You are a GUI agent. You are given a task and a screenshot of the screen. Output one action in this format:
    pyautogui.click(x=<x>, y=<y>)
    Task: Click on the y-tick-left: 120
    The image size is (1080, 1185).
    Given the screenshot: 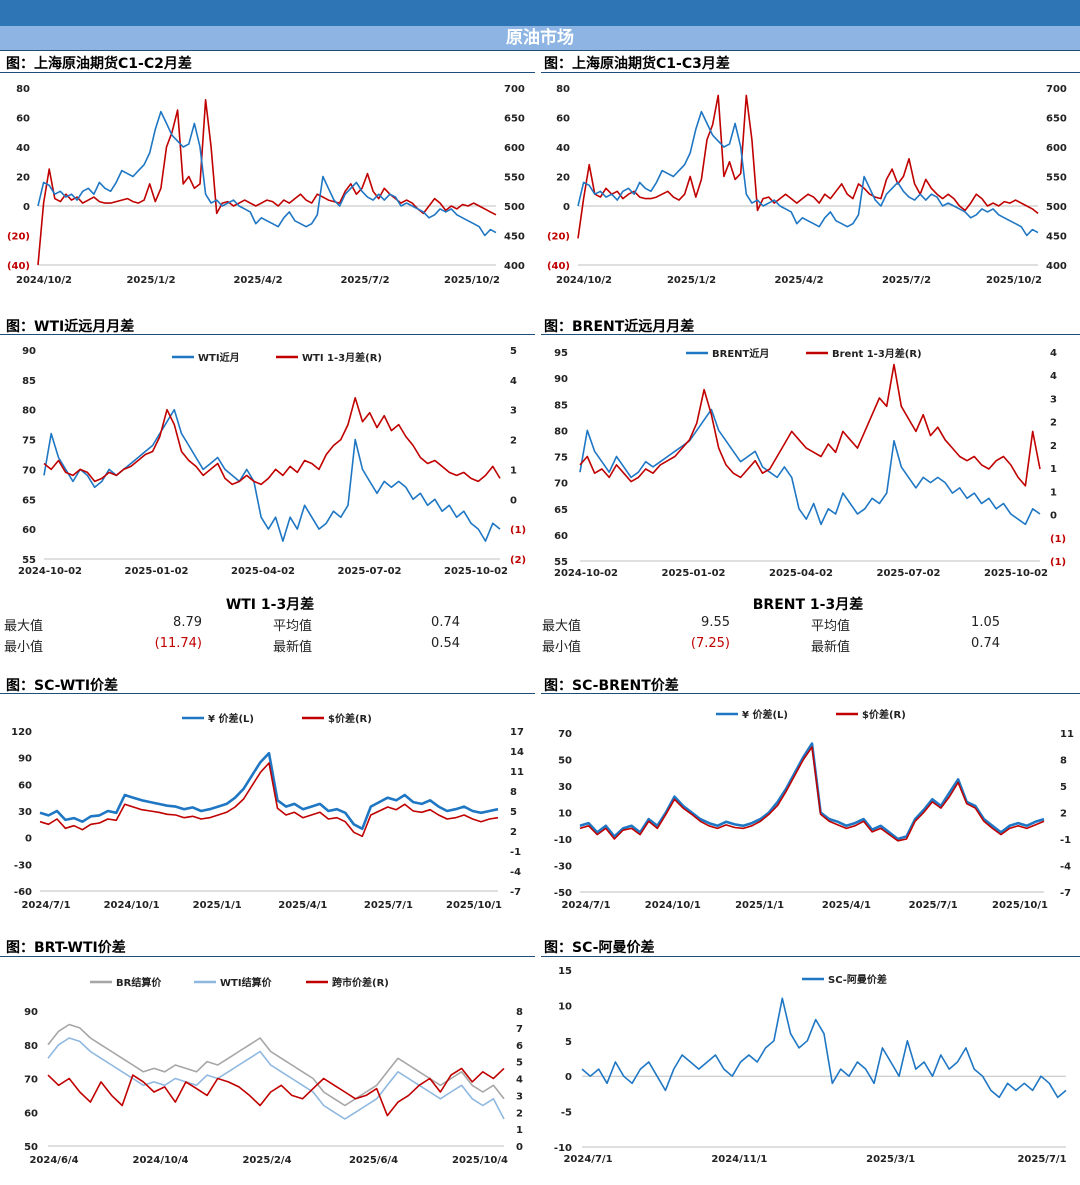 What is the action you would take?
    pyautogui.click(x=21, y=732)
    